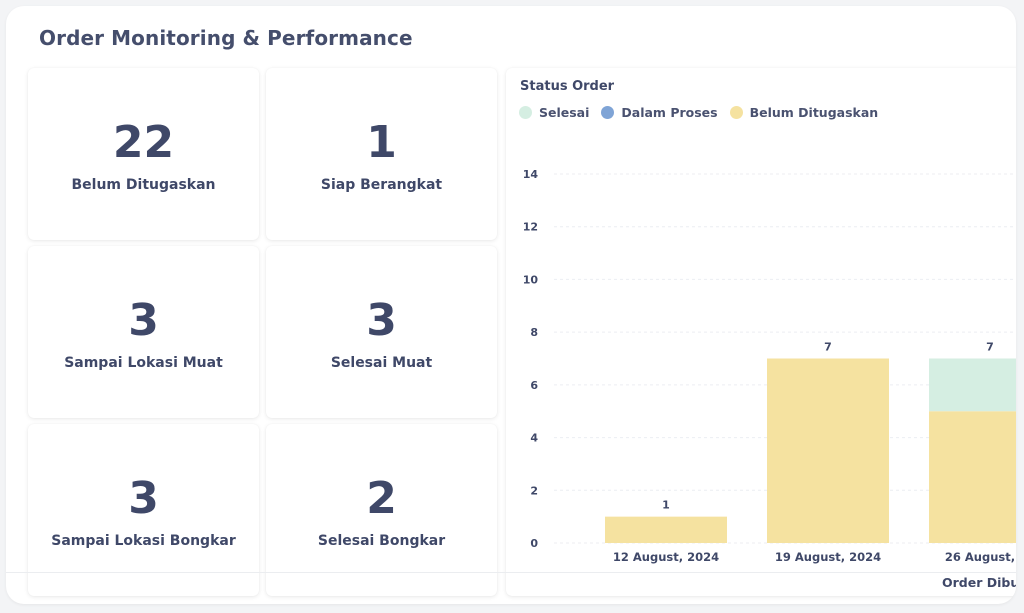 This screenshot has width=1024, height=613. I want to click on stat-label: Siap Berangkat, so click(381, 185).